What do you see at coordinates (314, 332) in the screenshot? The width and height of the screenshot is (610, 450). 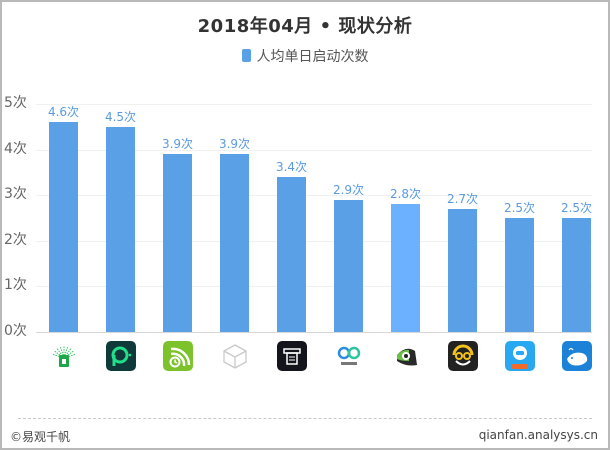 I see `x-axis-baseline` at bounding box center [314, 332].